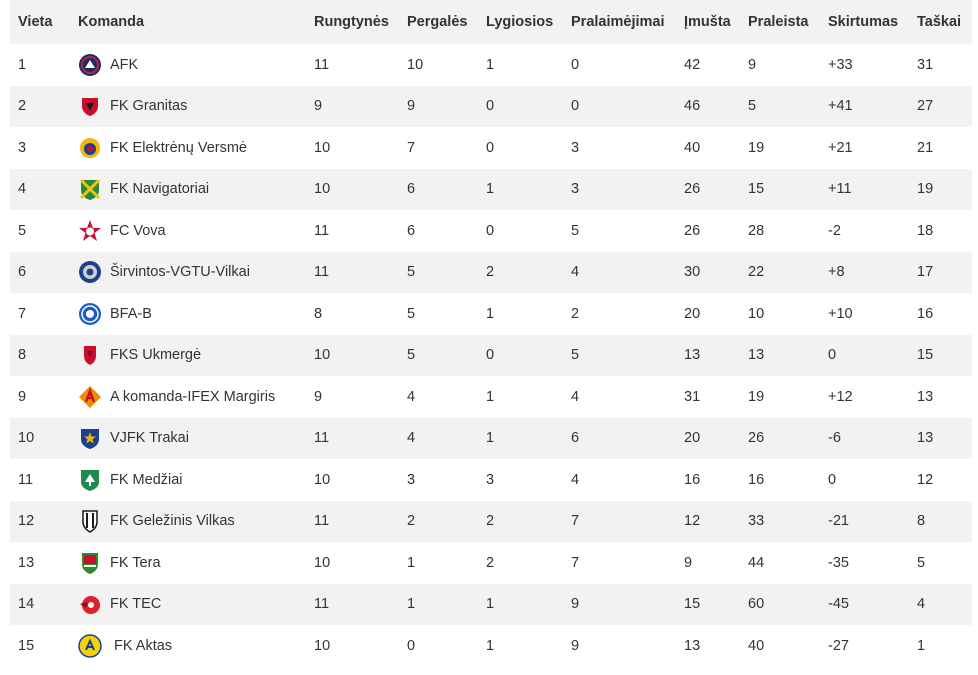  I want to click on column-header-komanda: Komanda, so click(188, 22).